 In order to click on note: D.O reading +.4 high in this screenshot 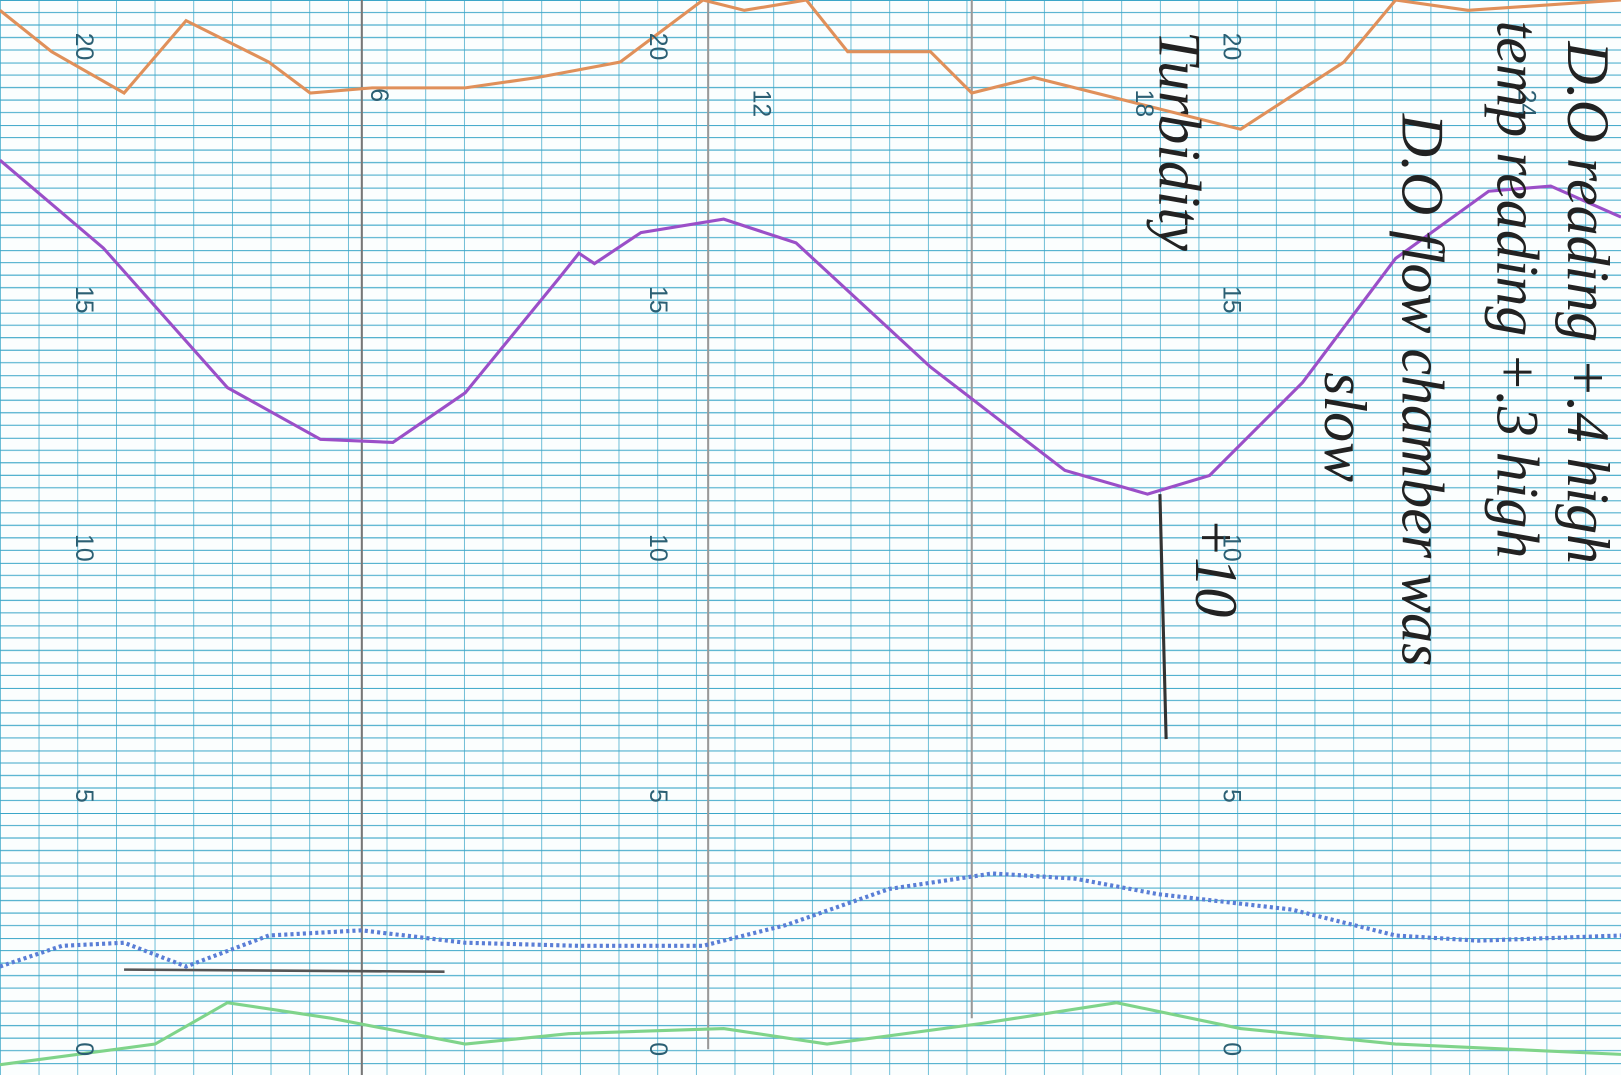, I will do `click(1588, 302)`.